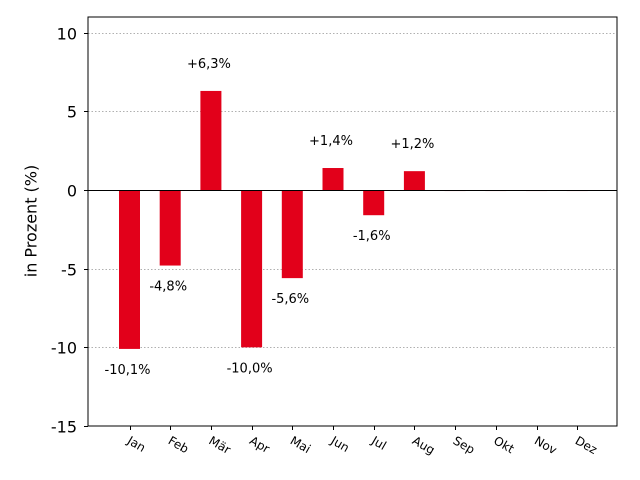  Describe the element at coordinates (372, 236) in the screenshot. I see `data-label-jul: -1,6%` at that location.